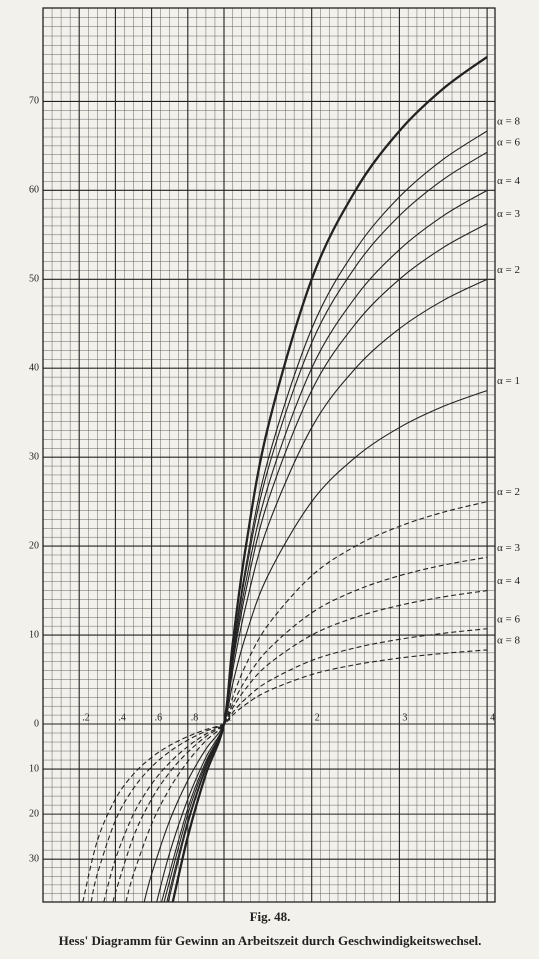  I want to click on x-tick-label: .4, so click(122, 717).